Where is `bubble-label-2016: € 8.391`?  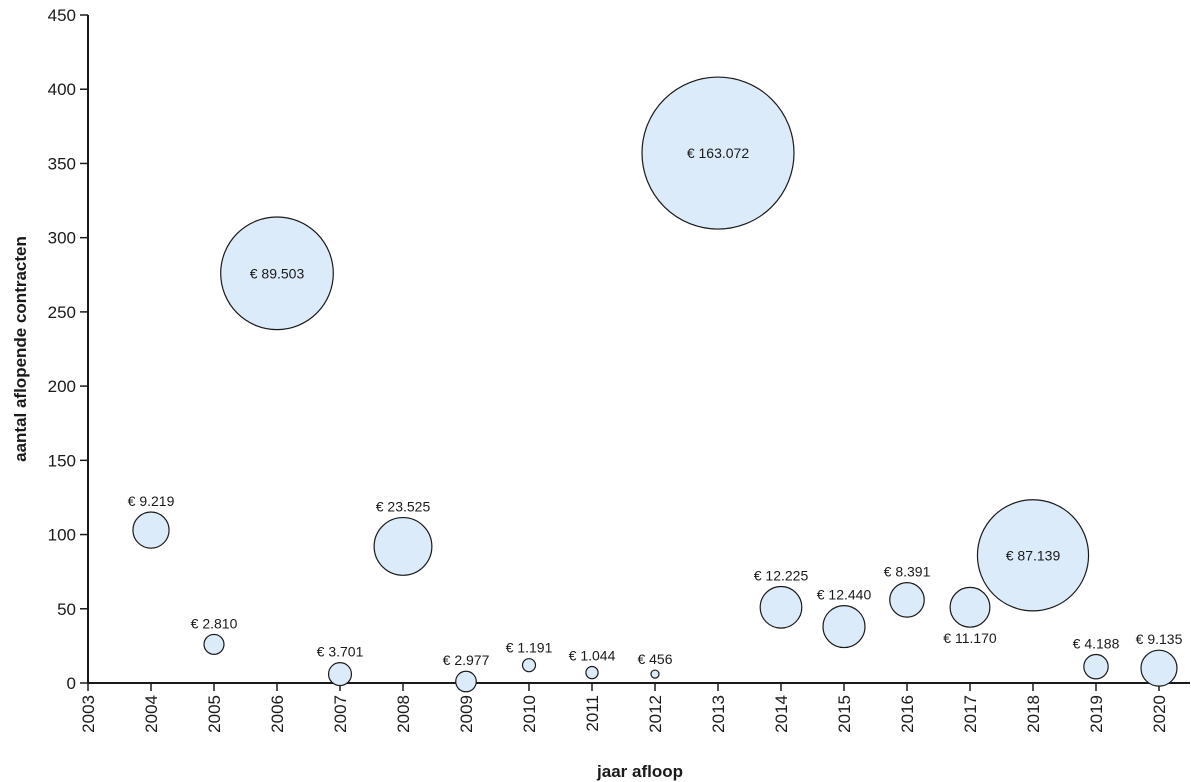
bubble-label-2016: € 8.391 is located at coordinates (907, 572).